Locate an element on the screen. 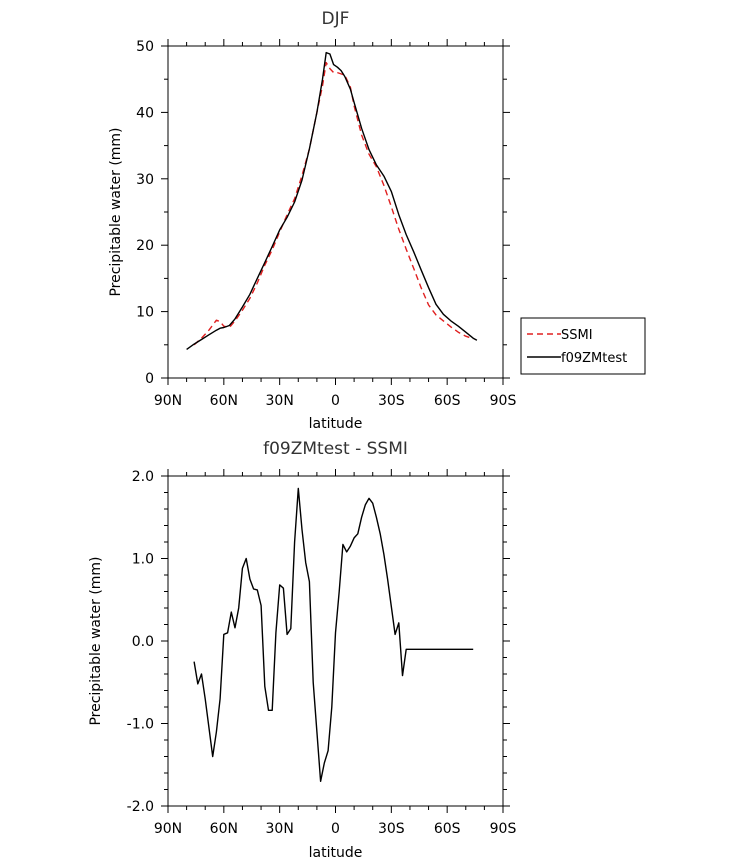 The image size is (733, 866). chart-title: f09ZMtest - SSMI is located at coordinates (335, 449).